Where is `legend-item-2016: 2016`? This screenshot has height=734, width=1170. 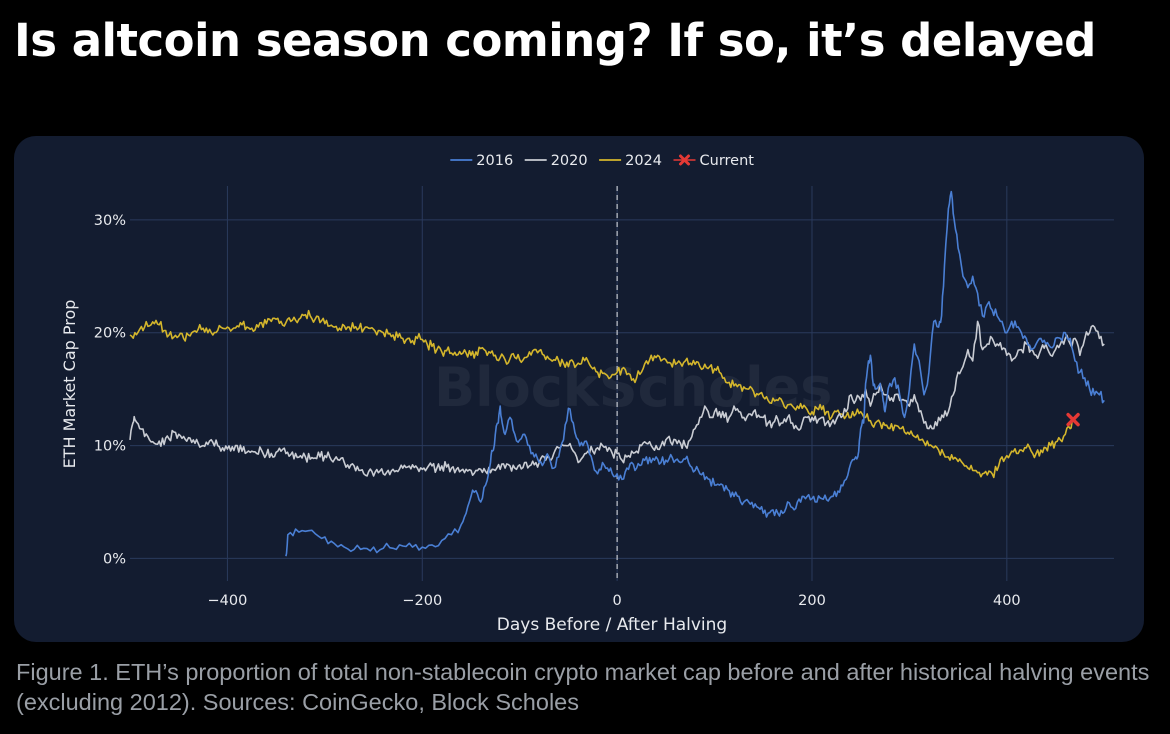 legend-item-2016: 2016 is located at coordinates (481, 161).